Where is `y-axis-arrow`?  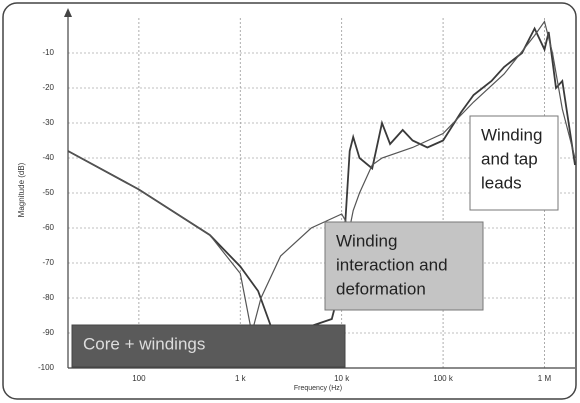
y-axis-arrow is located at coordinates (68, 12).